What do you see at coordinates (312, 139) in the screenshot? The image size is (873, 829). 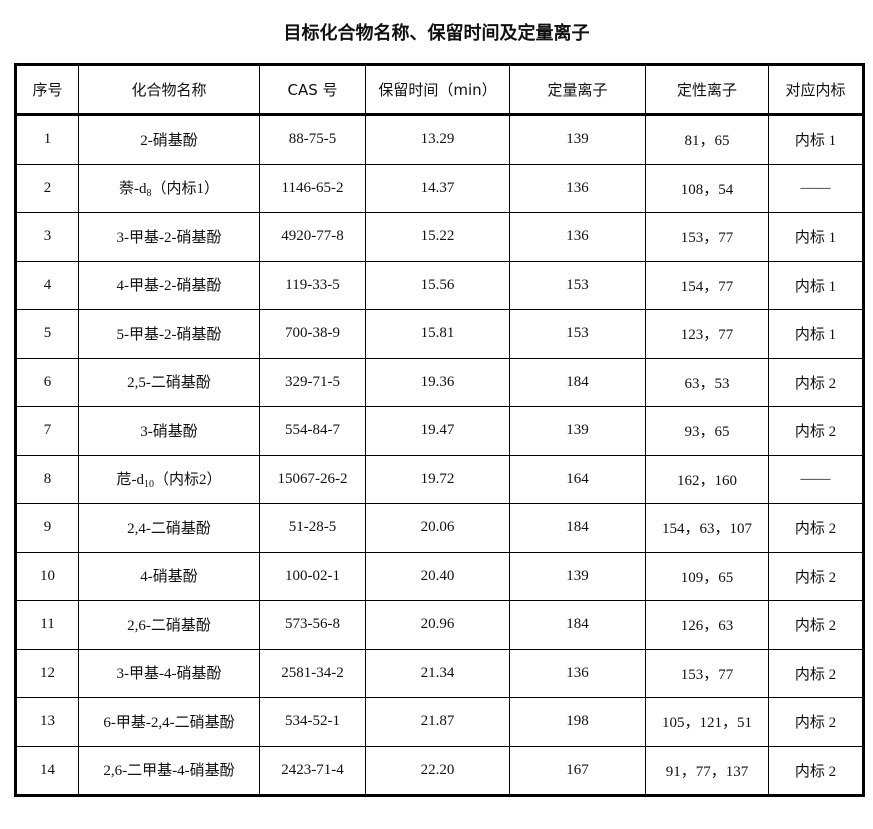 I see `cell-cas: 88-75-5` at bounding box center [312, 139].